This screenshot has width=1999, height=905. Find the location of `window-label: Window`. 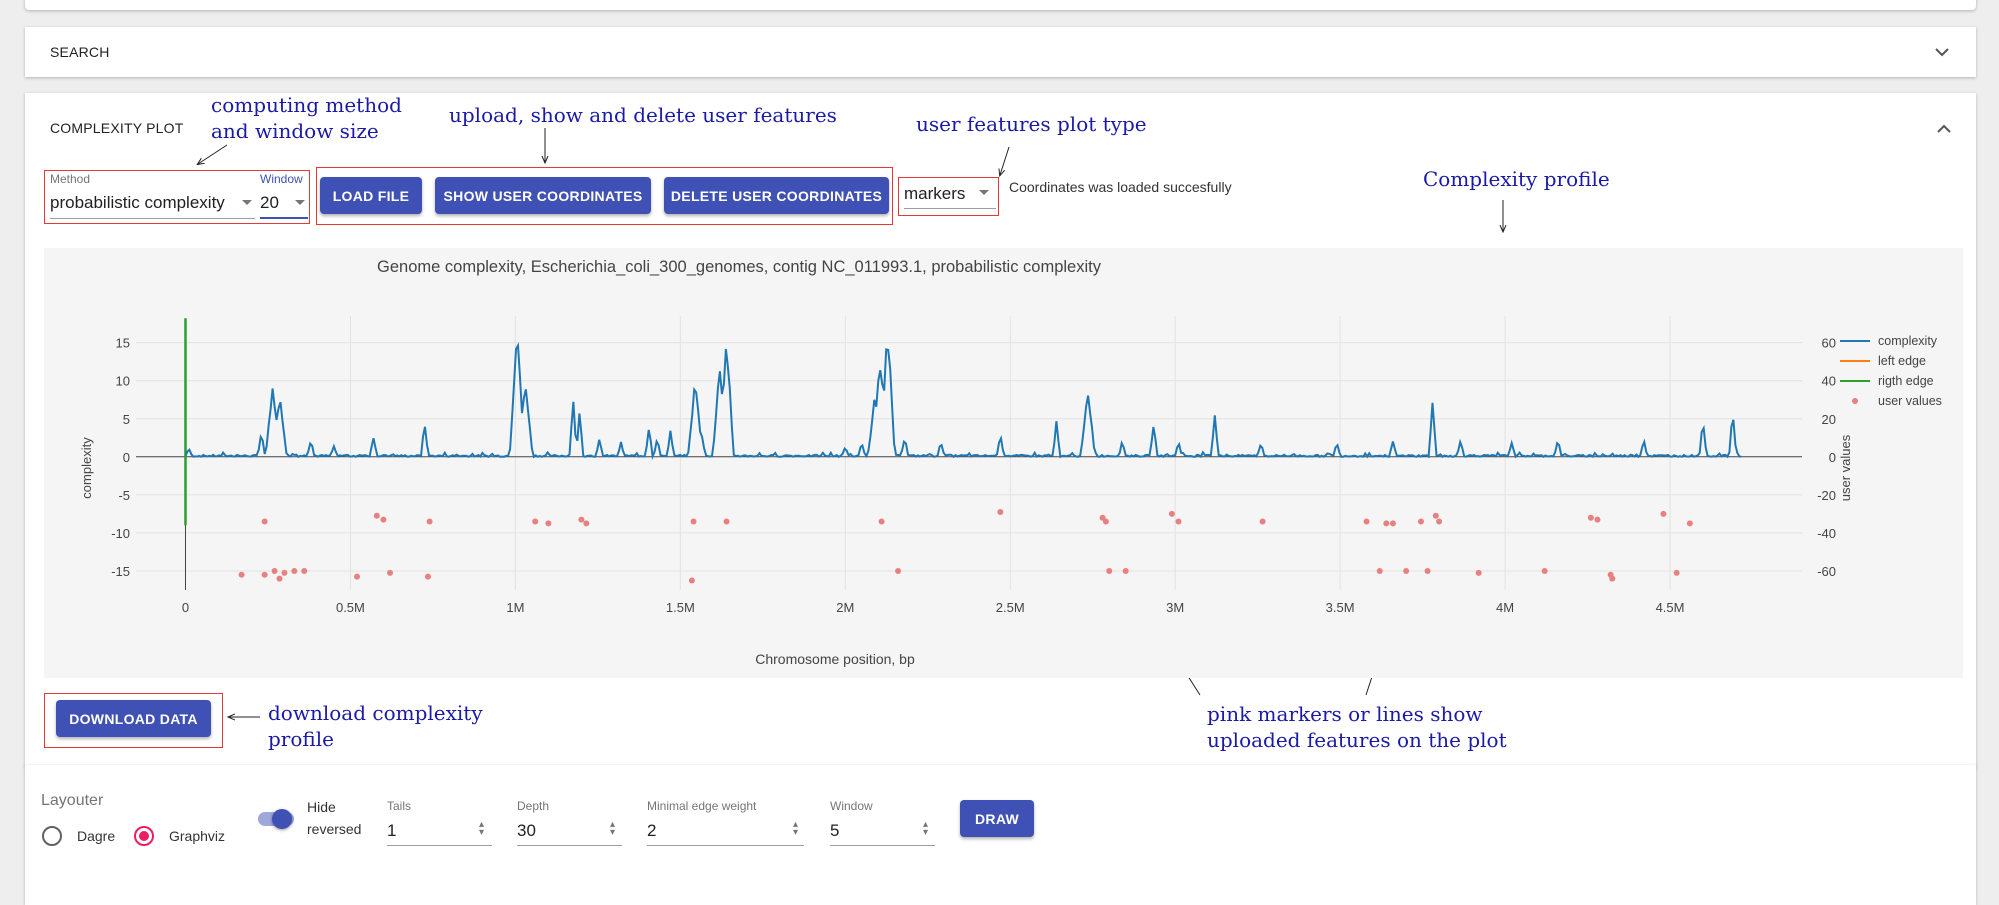

window-label: Window is located at coordinates (281, 179).